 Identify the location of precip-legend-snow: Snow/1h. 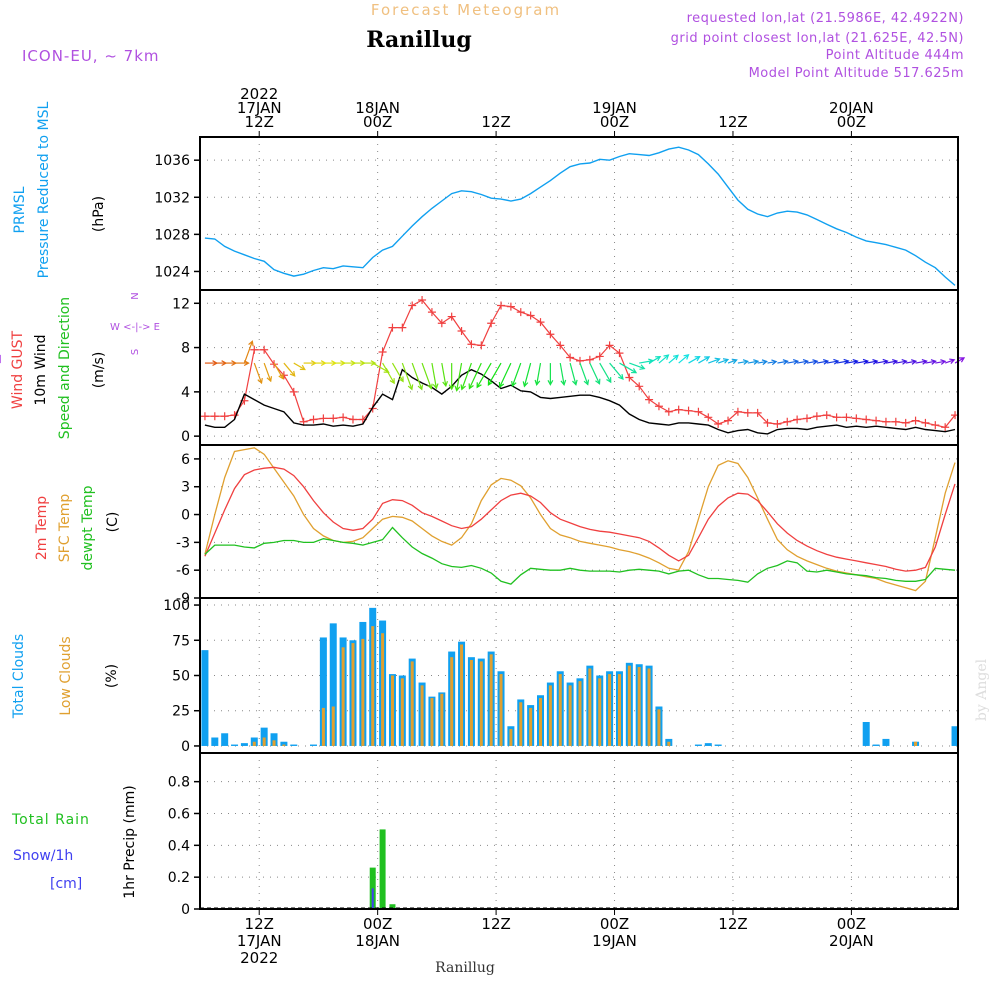
(43, 856).